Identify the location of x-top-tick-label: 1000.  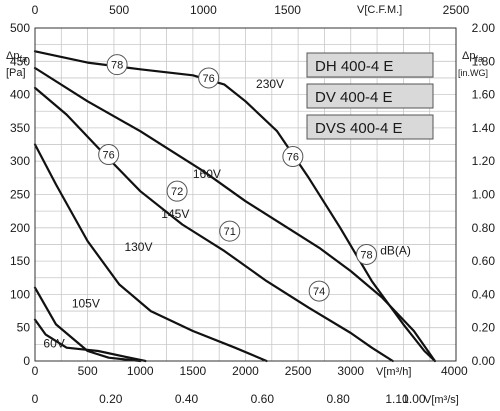
(203, 10).